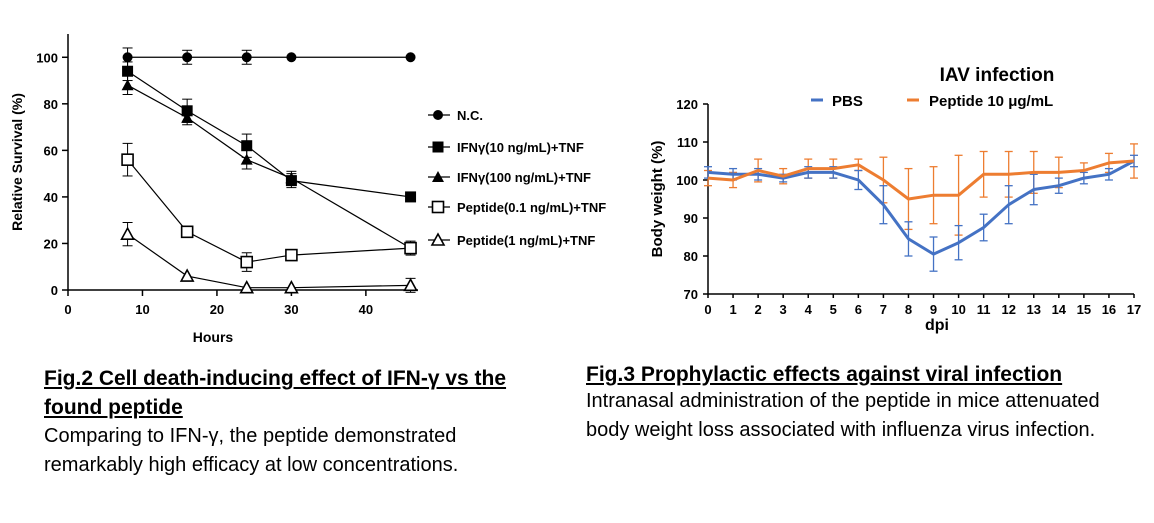 This screenshot has height=523, width=1154. Describe the element at coordinates (908, 309) in the screenshot. I see `x-tick-label: 8` at that location.